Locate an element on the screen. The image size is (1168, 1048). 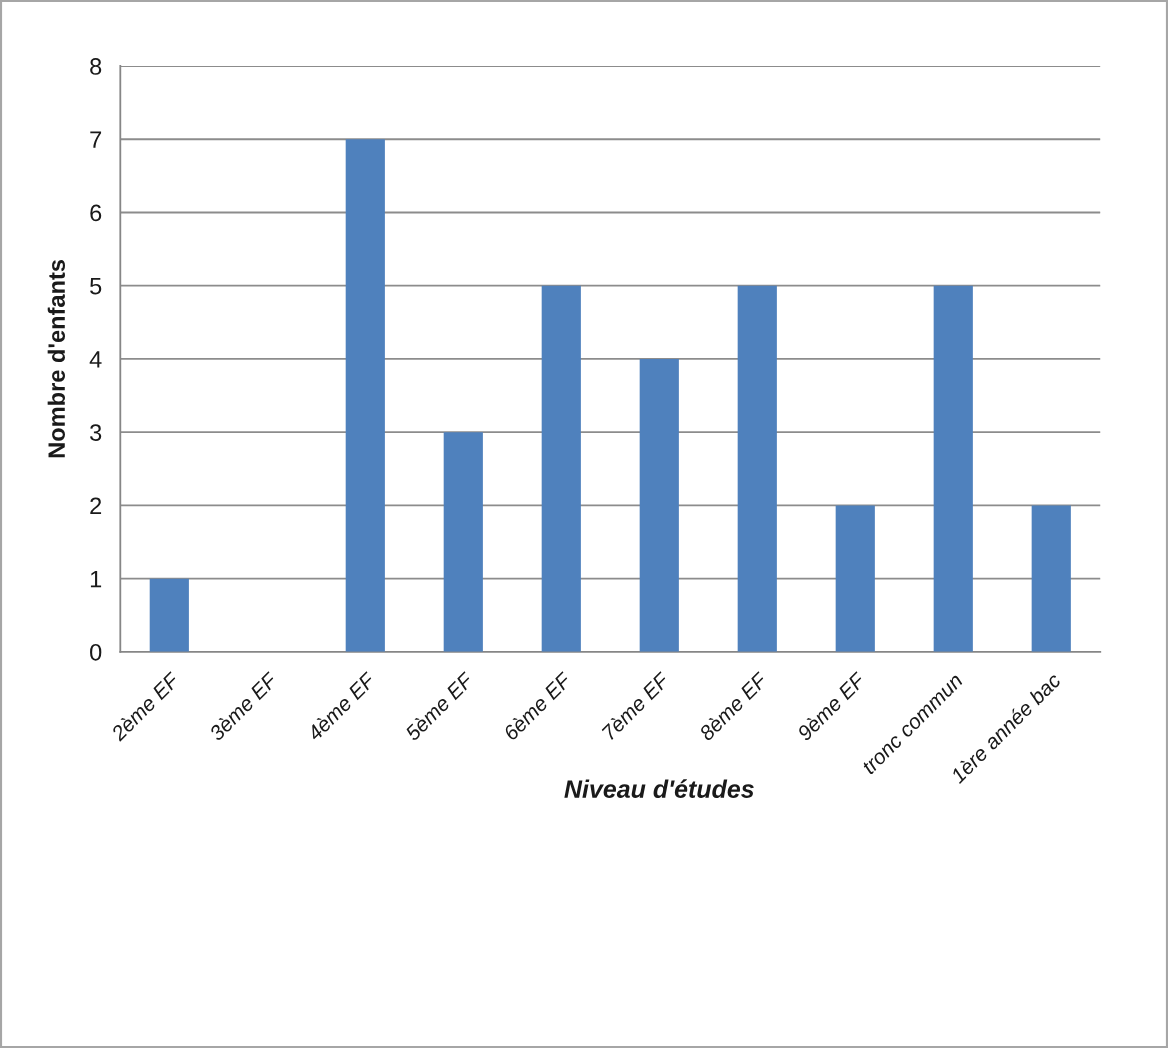
y-tick-label: 5 is located at coordinates (96, 286).